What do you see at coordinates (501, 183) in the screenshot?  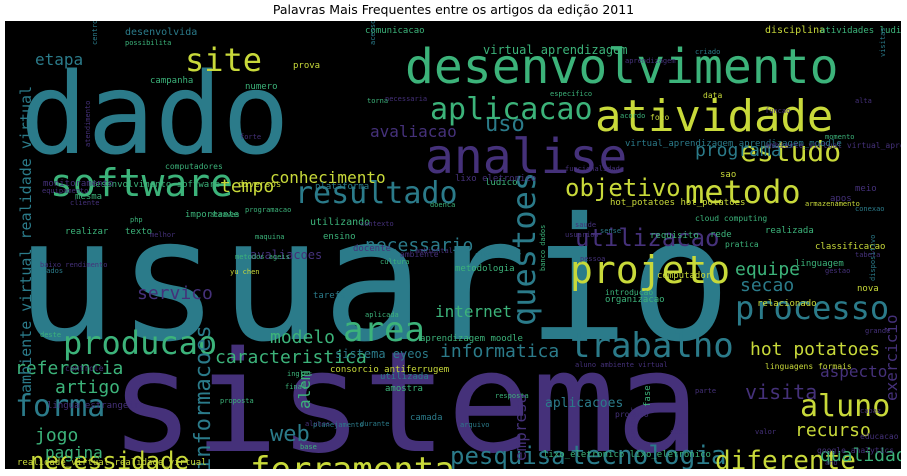 I see `word-cloud-term: ludico` at bounding box center [501, 183].